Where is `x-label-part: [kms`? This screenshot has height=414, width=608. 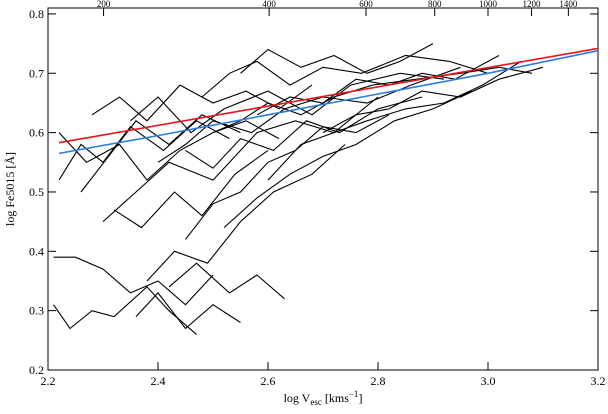 x-label-part: [kms is located at coordinates (335, 398).